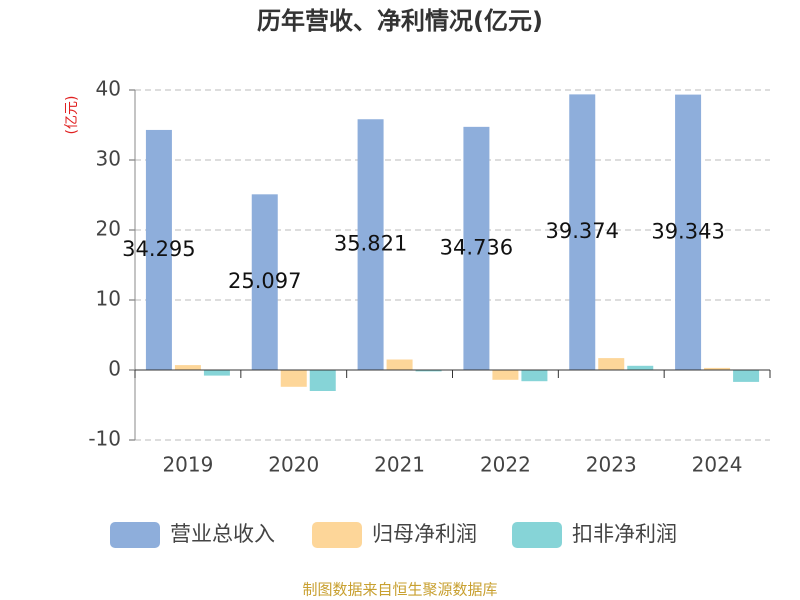 The height and width of the screenshot is (600, 800). What do you see at coordinates (108, 89) in the screenshot?
I see `y-tick-label: 40` at bounding box center [108, 89].